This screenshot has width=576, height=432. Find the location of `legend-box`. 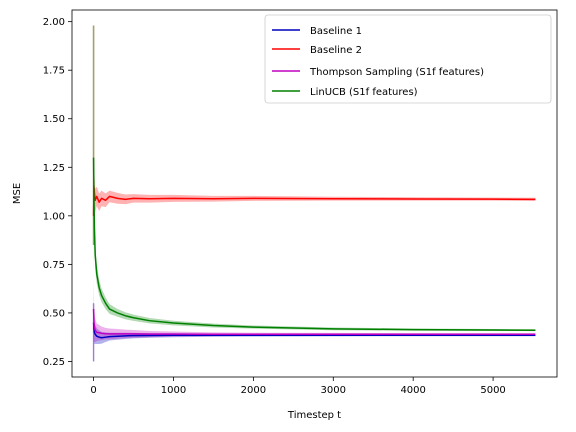

legend-box is located at coordinates (408, 59).